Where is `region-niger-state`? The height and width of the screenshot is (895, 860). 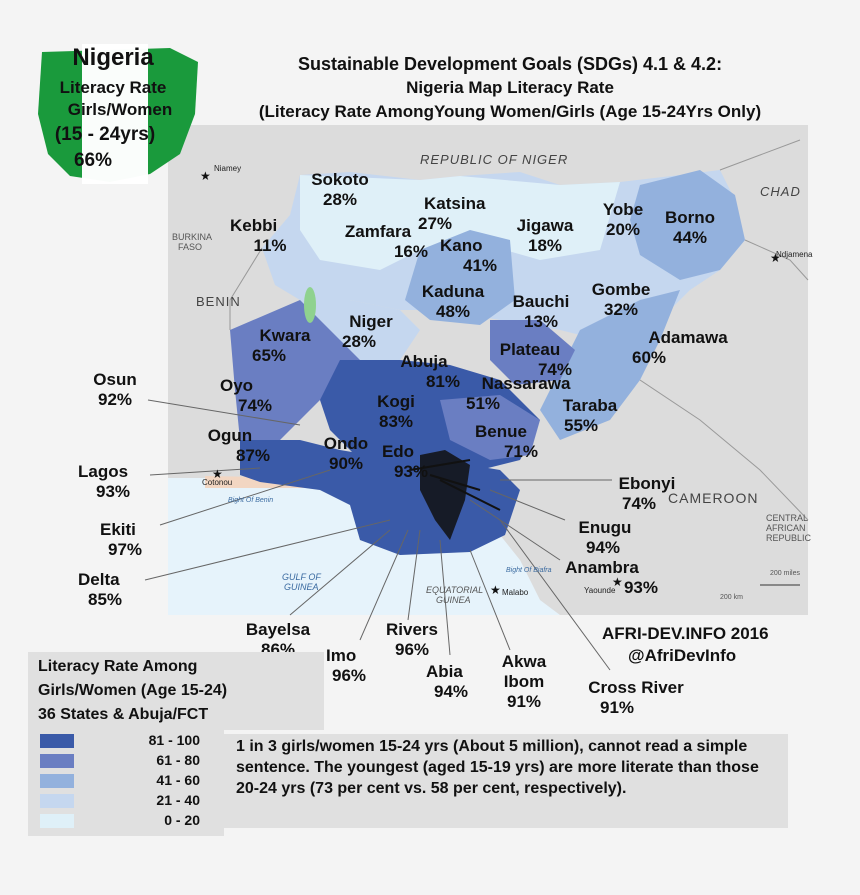
region-niger-state is located at coordinates (360, 330).